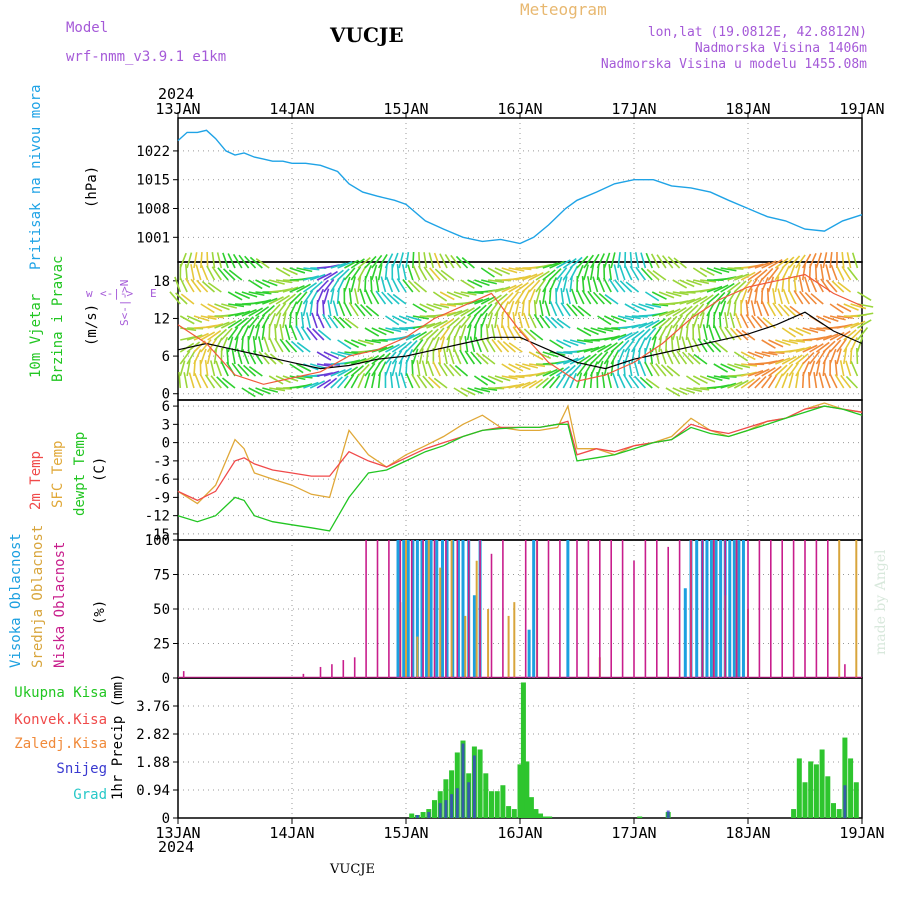  What do you see at coordinates (166, 357) in the screenshot?
I see `y-tick-label: 6` at bounding box center [166, 357].